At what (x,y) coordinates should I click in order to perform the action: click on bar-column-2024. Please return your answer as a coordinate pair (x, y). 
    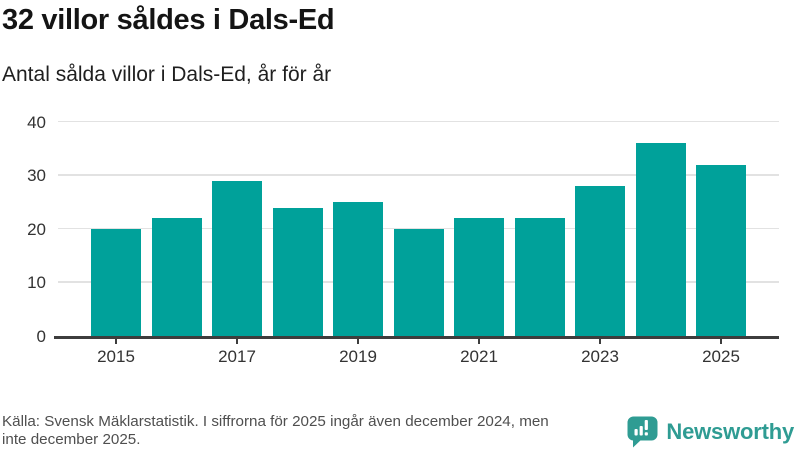
    Looking at the image, I should click on (660, 229).